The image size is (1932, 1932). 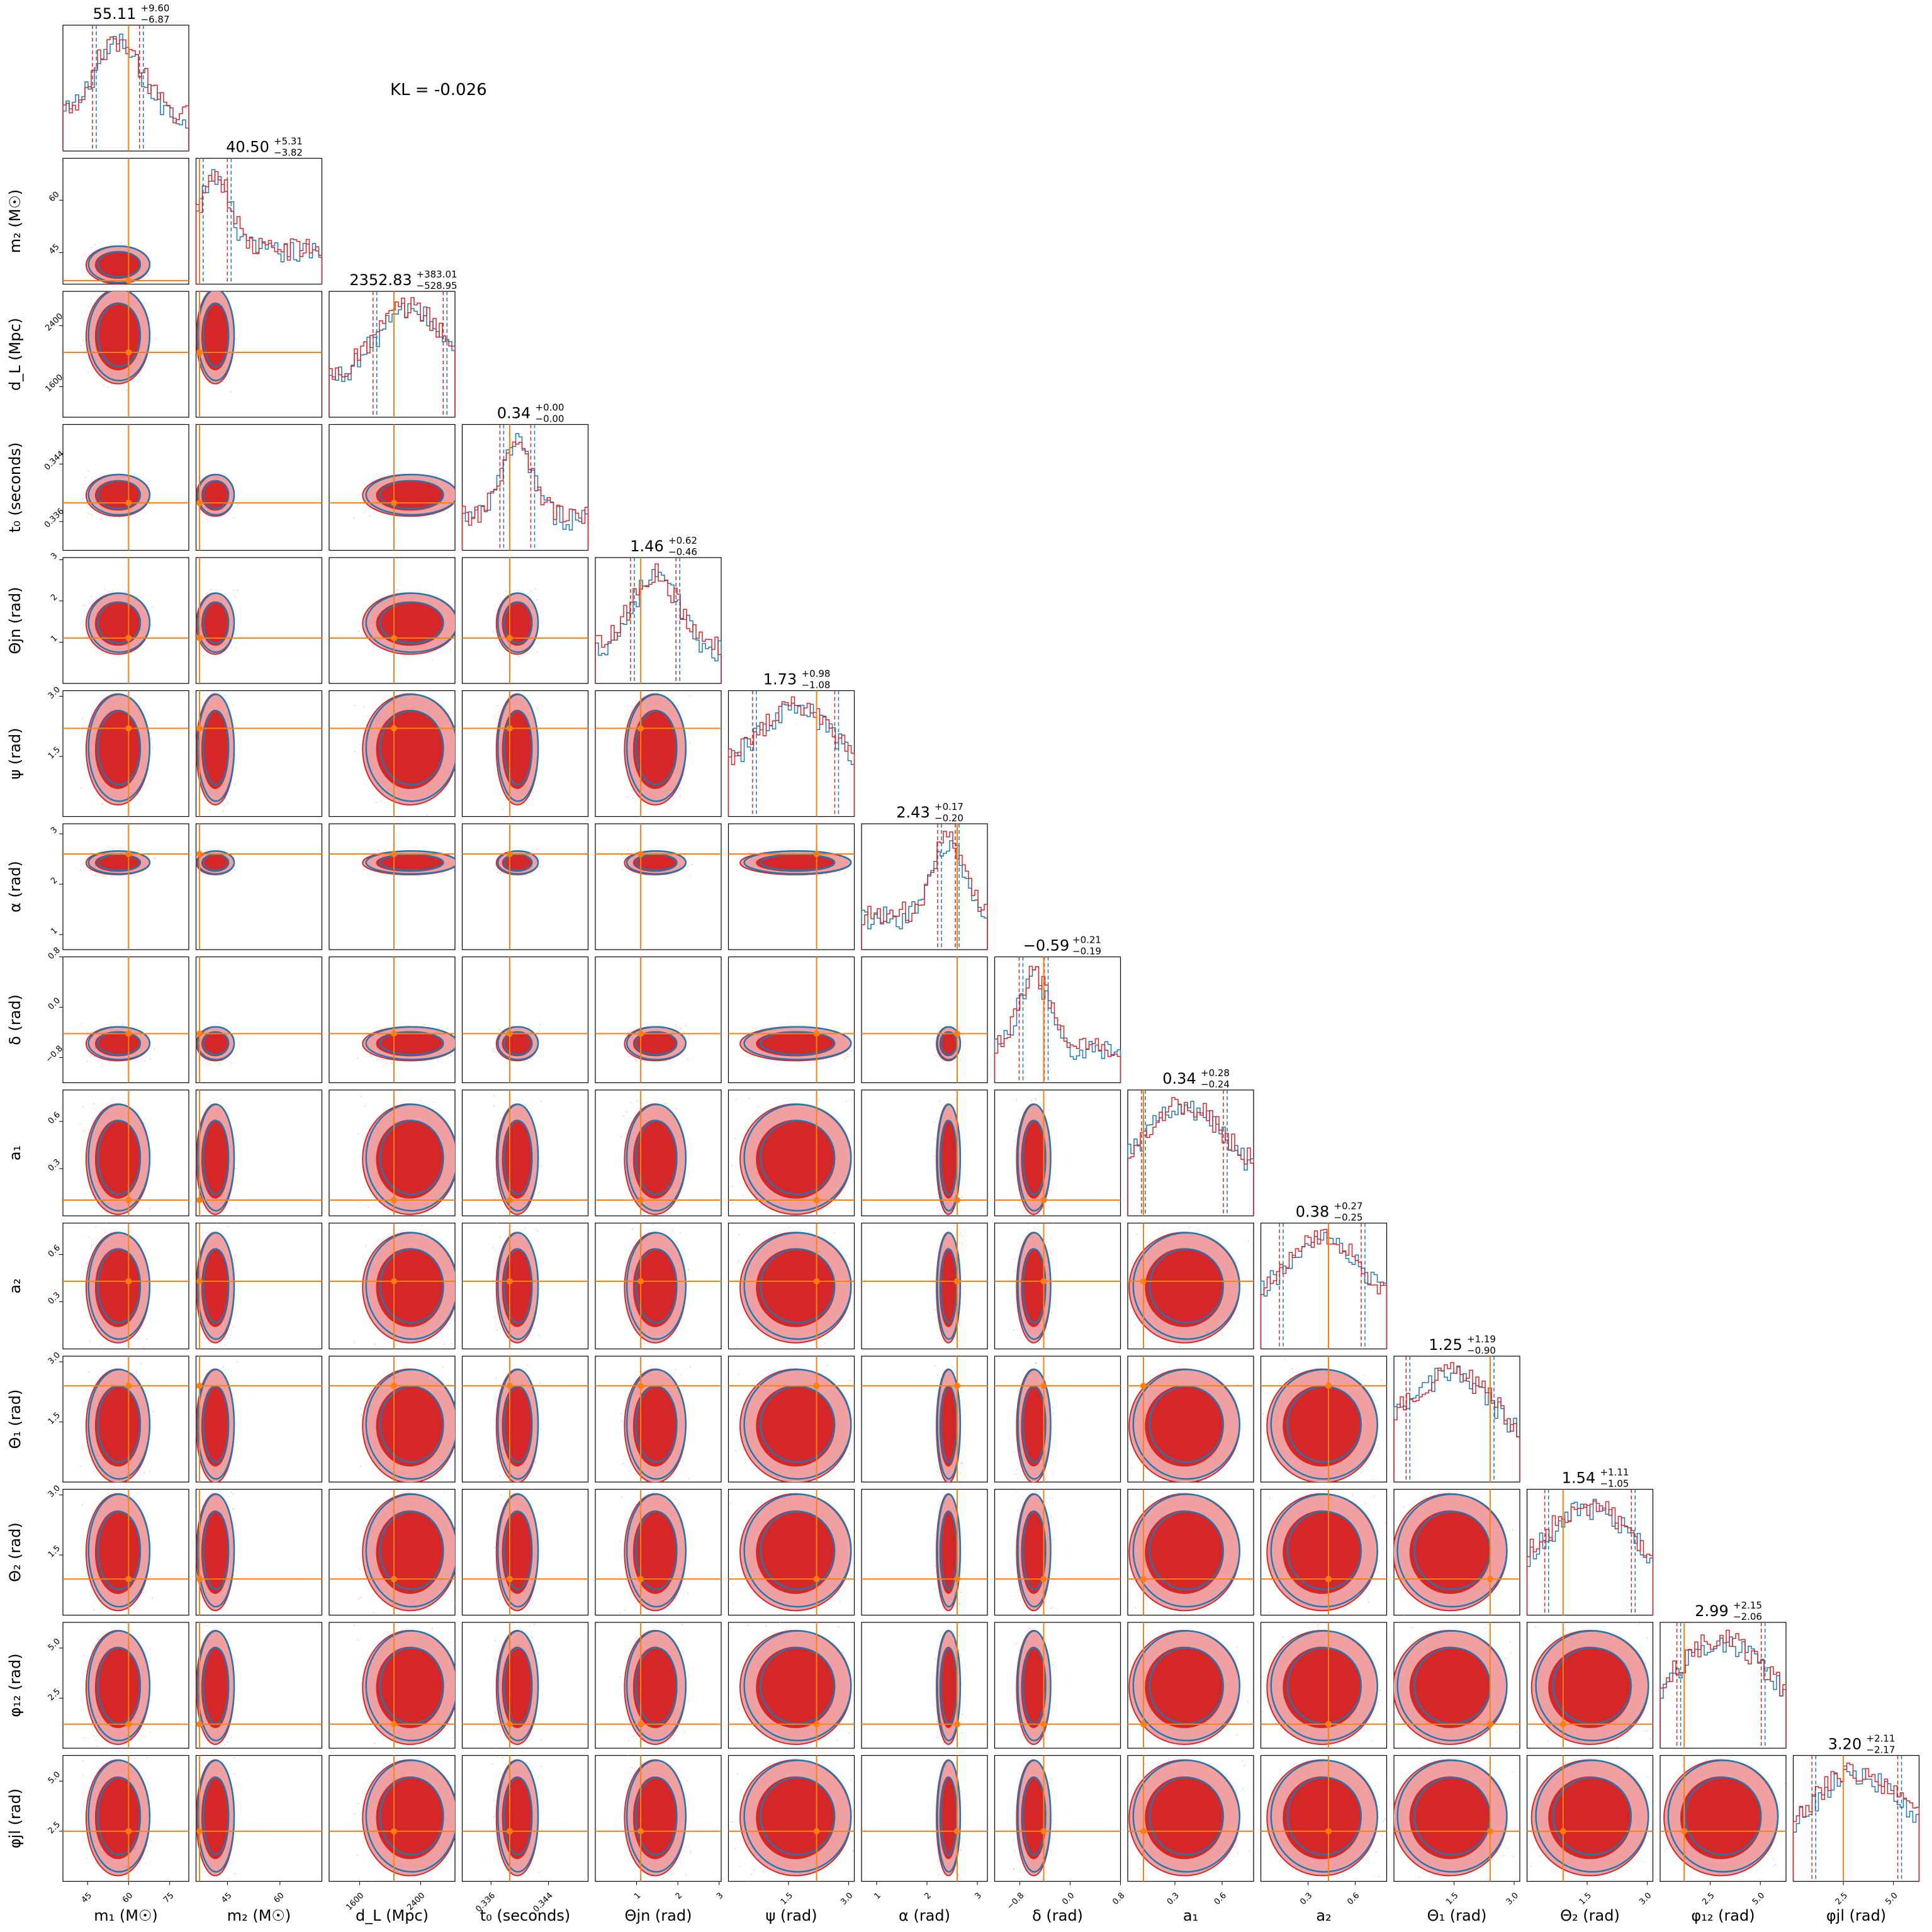 I want to click on y-tick-label: 45, so click(x=54, y=249).